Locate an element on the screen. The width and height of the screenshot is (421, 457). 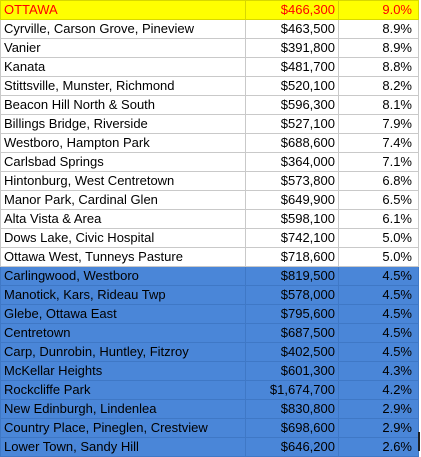
table-row: Rockcliffe Park $1,674,700 4.2% is located at coordinates (209, 390).